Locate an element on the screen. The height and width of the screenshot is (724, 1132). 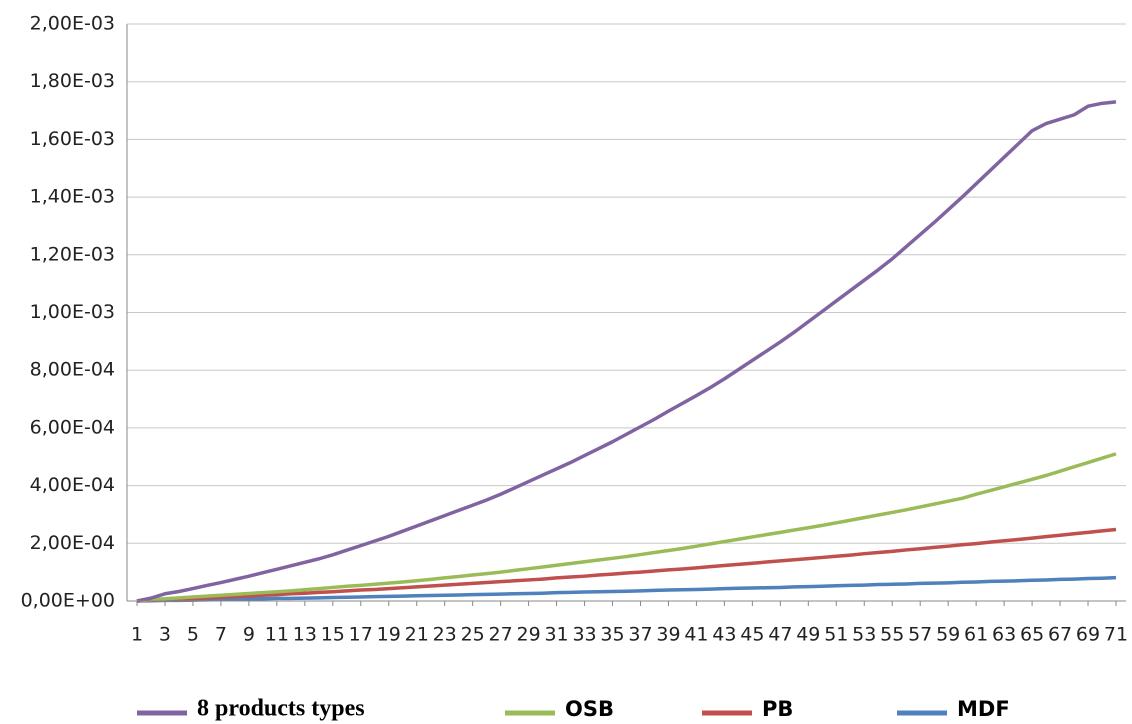
y-tick-label: 1,20E-03 is located at coordinates (72, 254).